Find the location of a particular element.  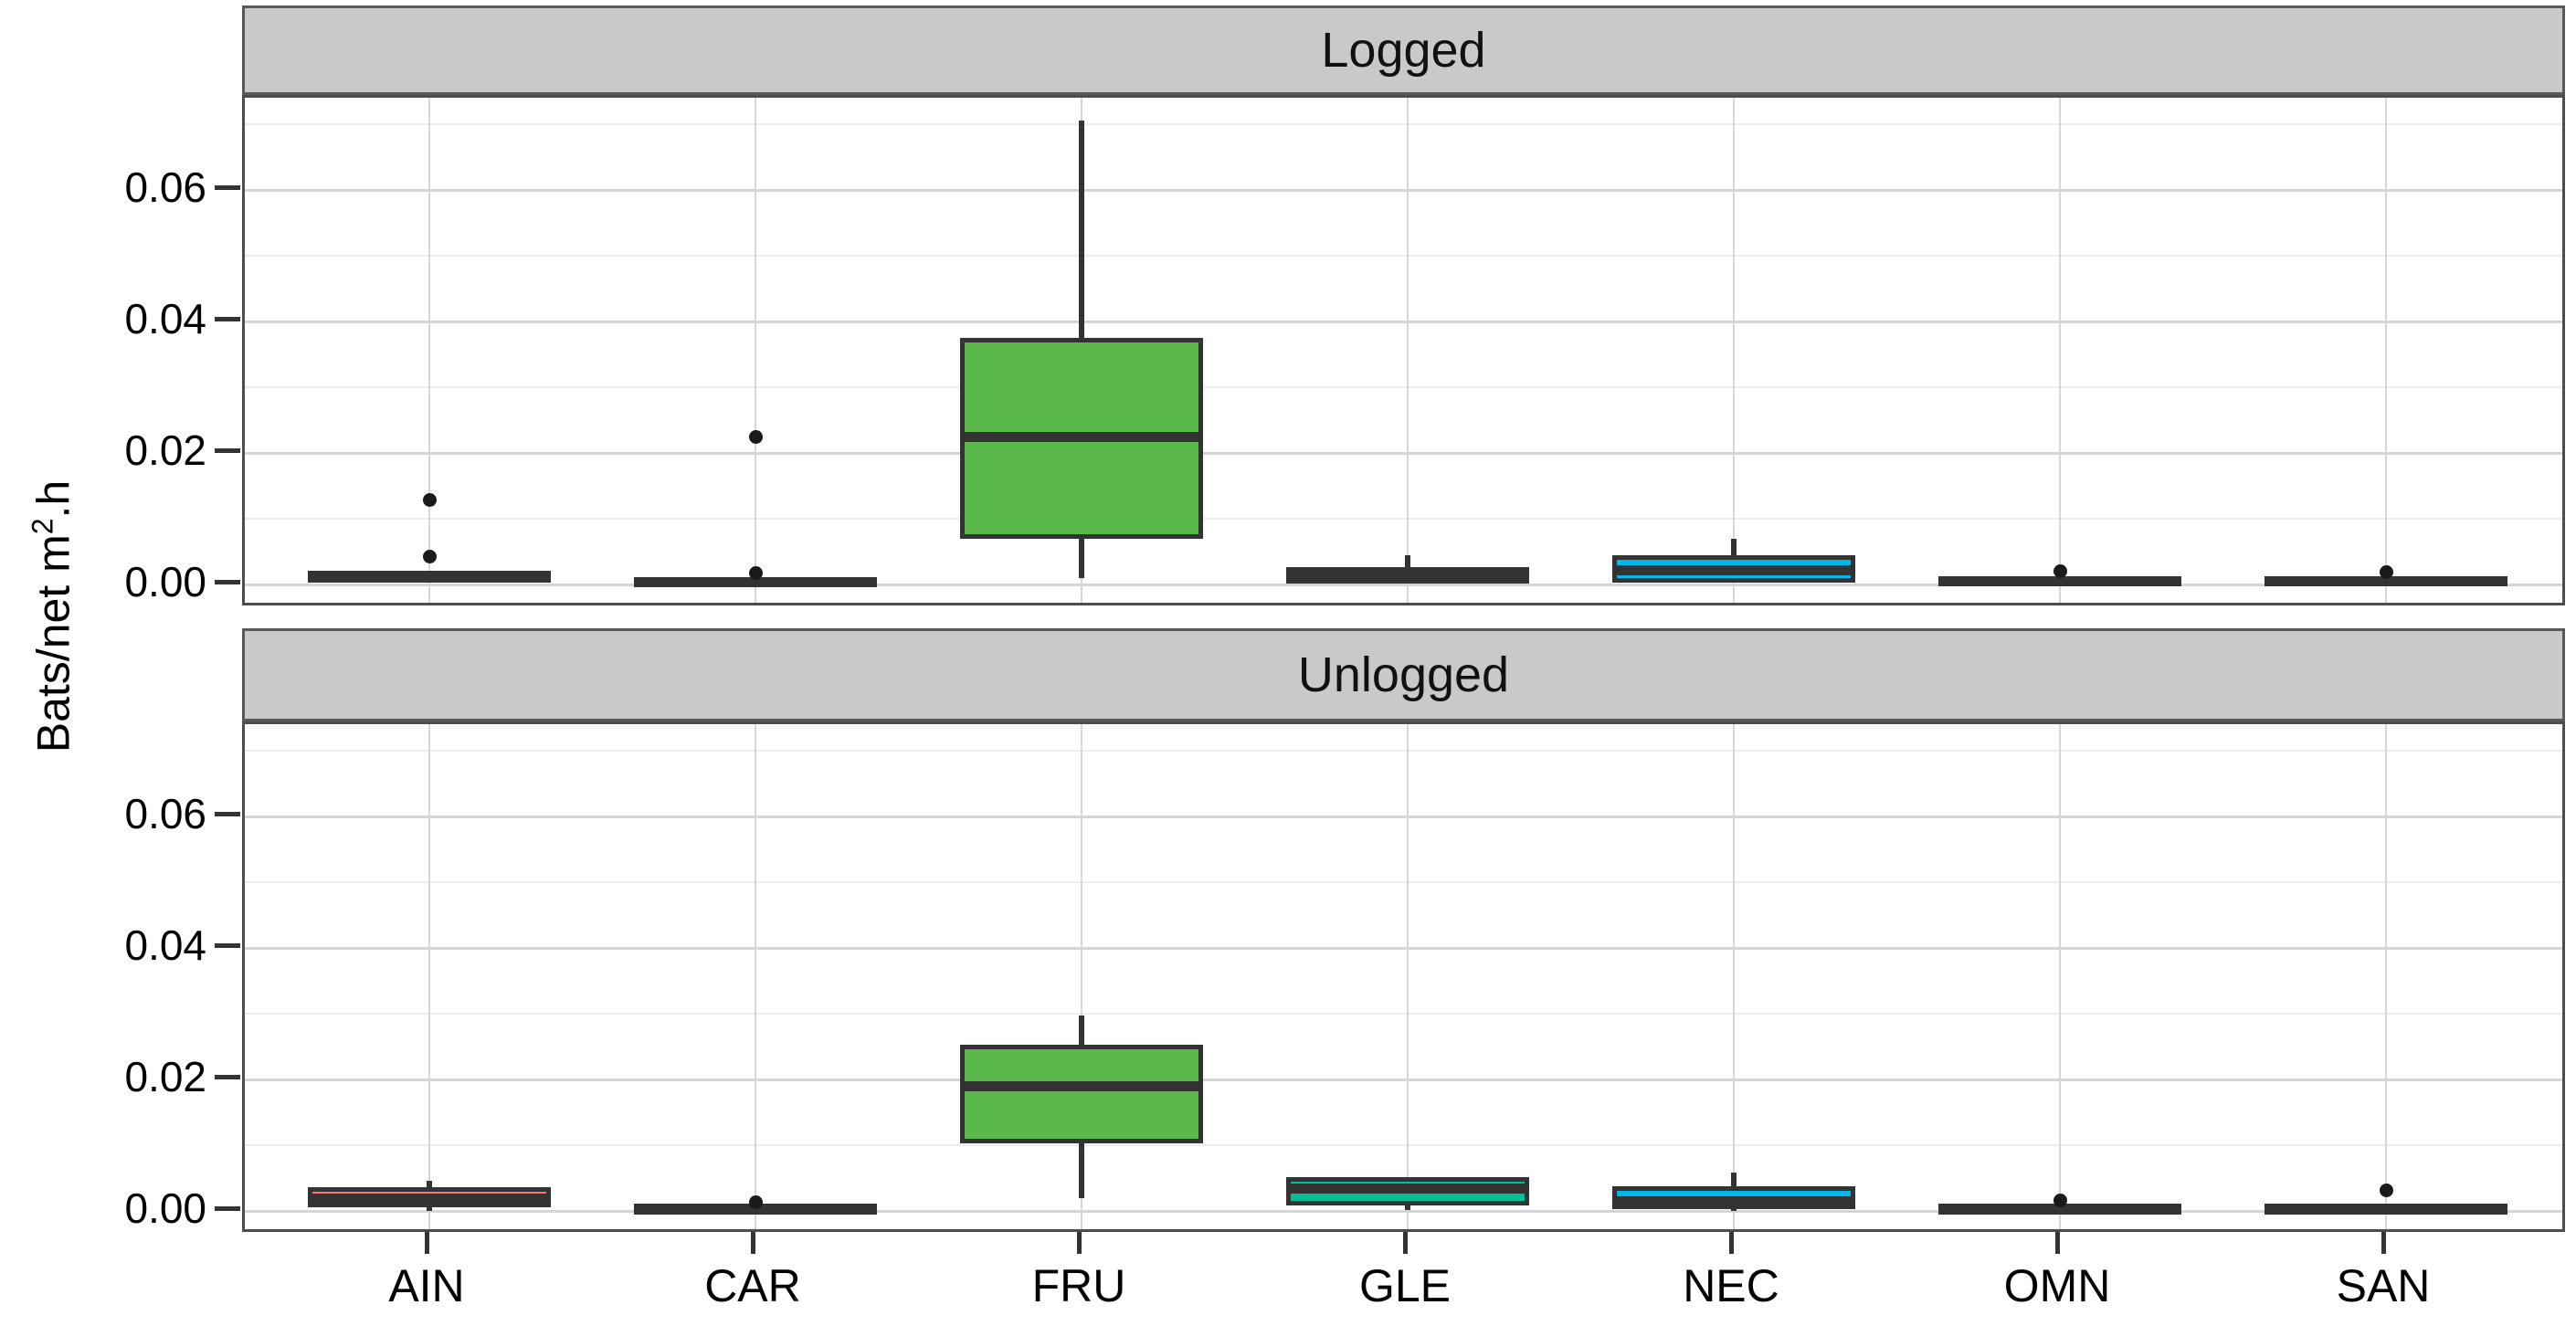

facet-strip-label: Logged is located at coordinates (1403, 50).